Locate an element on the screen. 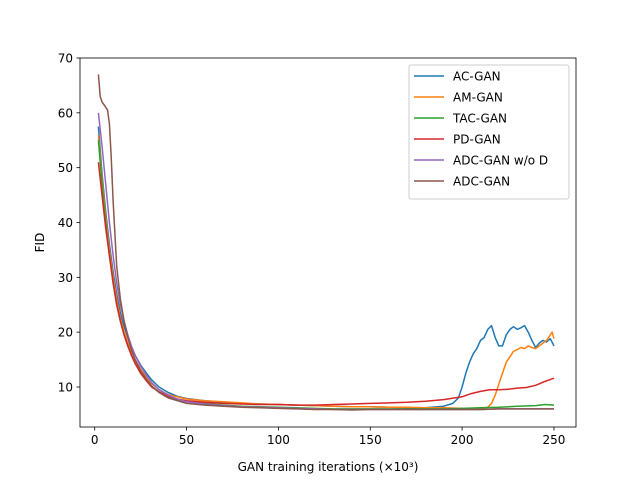  x-tick-label: 100 is located at coordinates (278, 440).